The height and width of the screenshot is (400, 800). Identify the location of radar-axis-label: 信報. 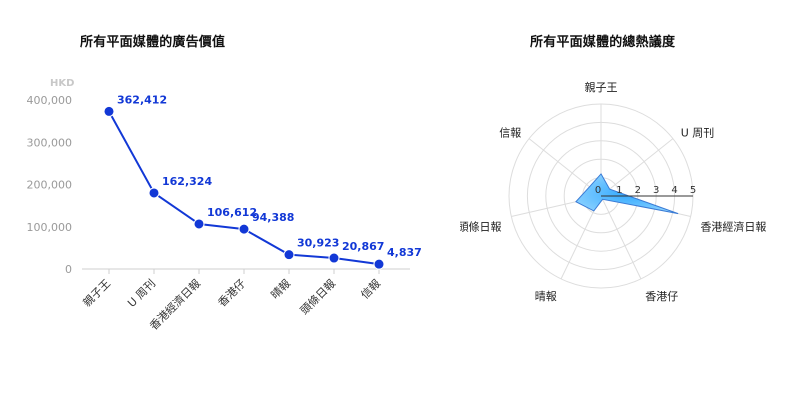
(510, 132).